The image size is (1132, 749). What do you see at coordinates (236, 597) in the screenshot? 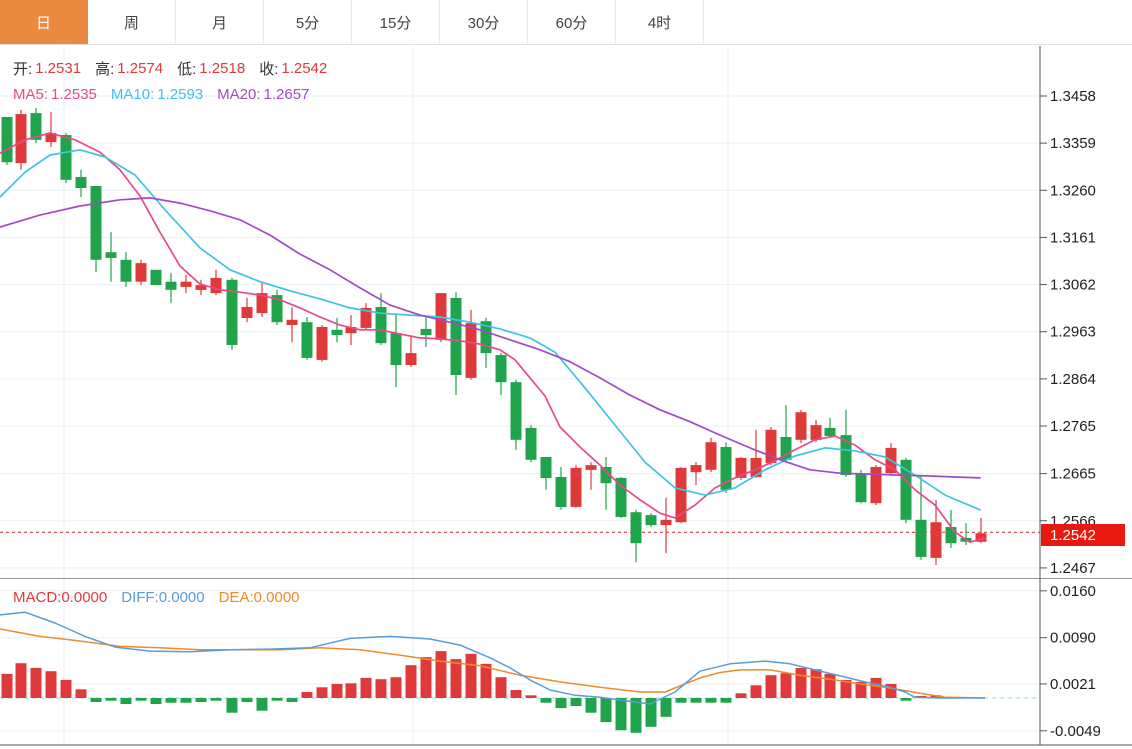
I see `dea-label: DEA:` at bounding box center [236, 597].